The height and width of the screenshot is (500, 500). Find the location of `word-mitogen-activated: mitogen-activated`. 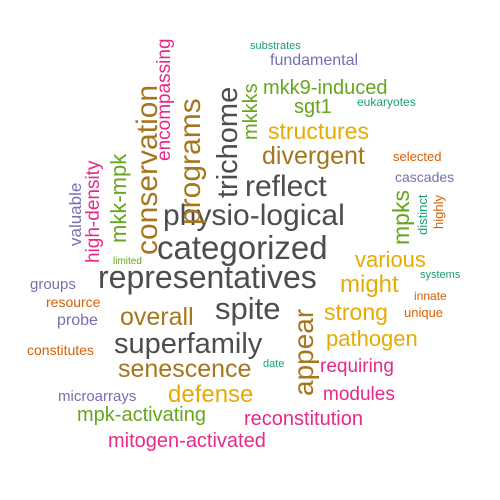

word-mitogen-activated: mitogen-activated is located at coordinates (187, 441).